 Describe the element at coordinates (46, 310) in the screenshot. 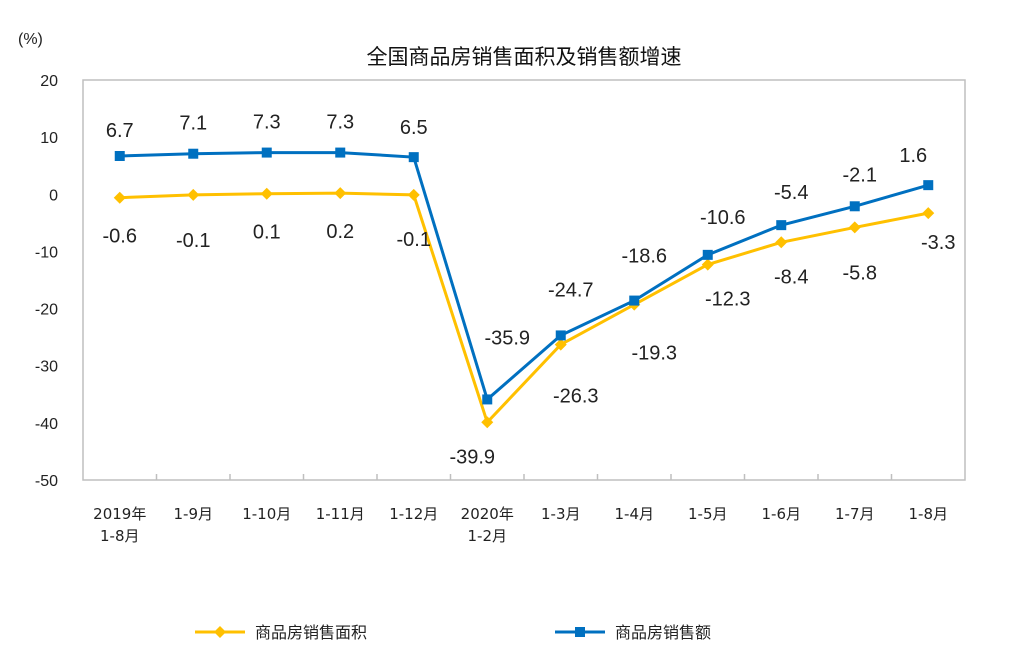

I see `y-tick-label: -20` at that location.